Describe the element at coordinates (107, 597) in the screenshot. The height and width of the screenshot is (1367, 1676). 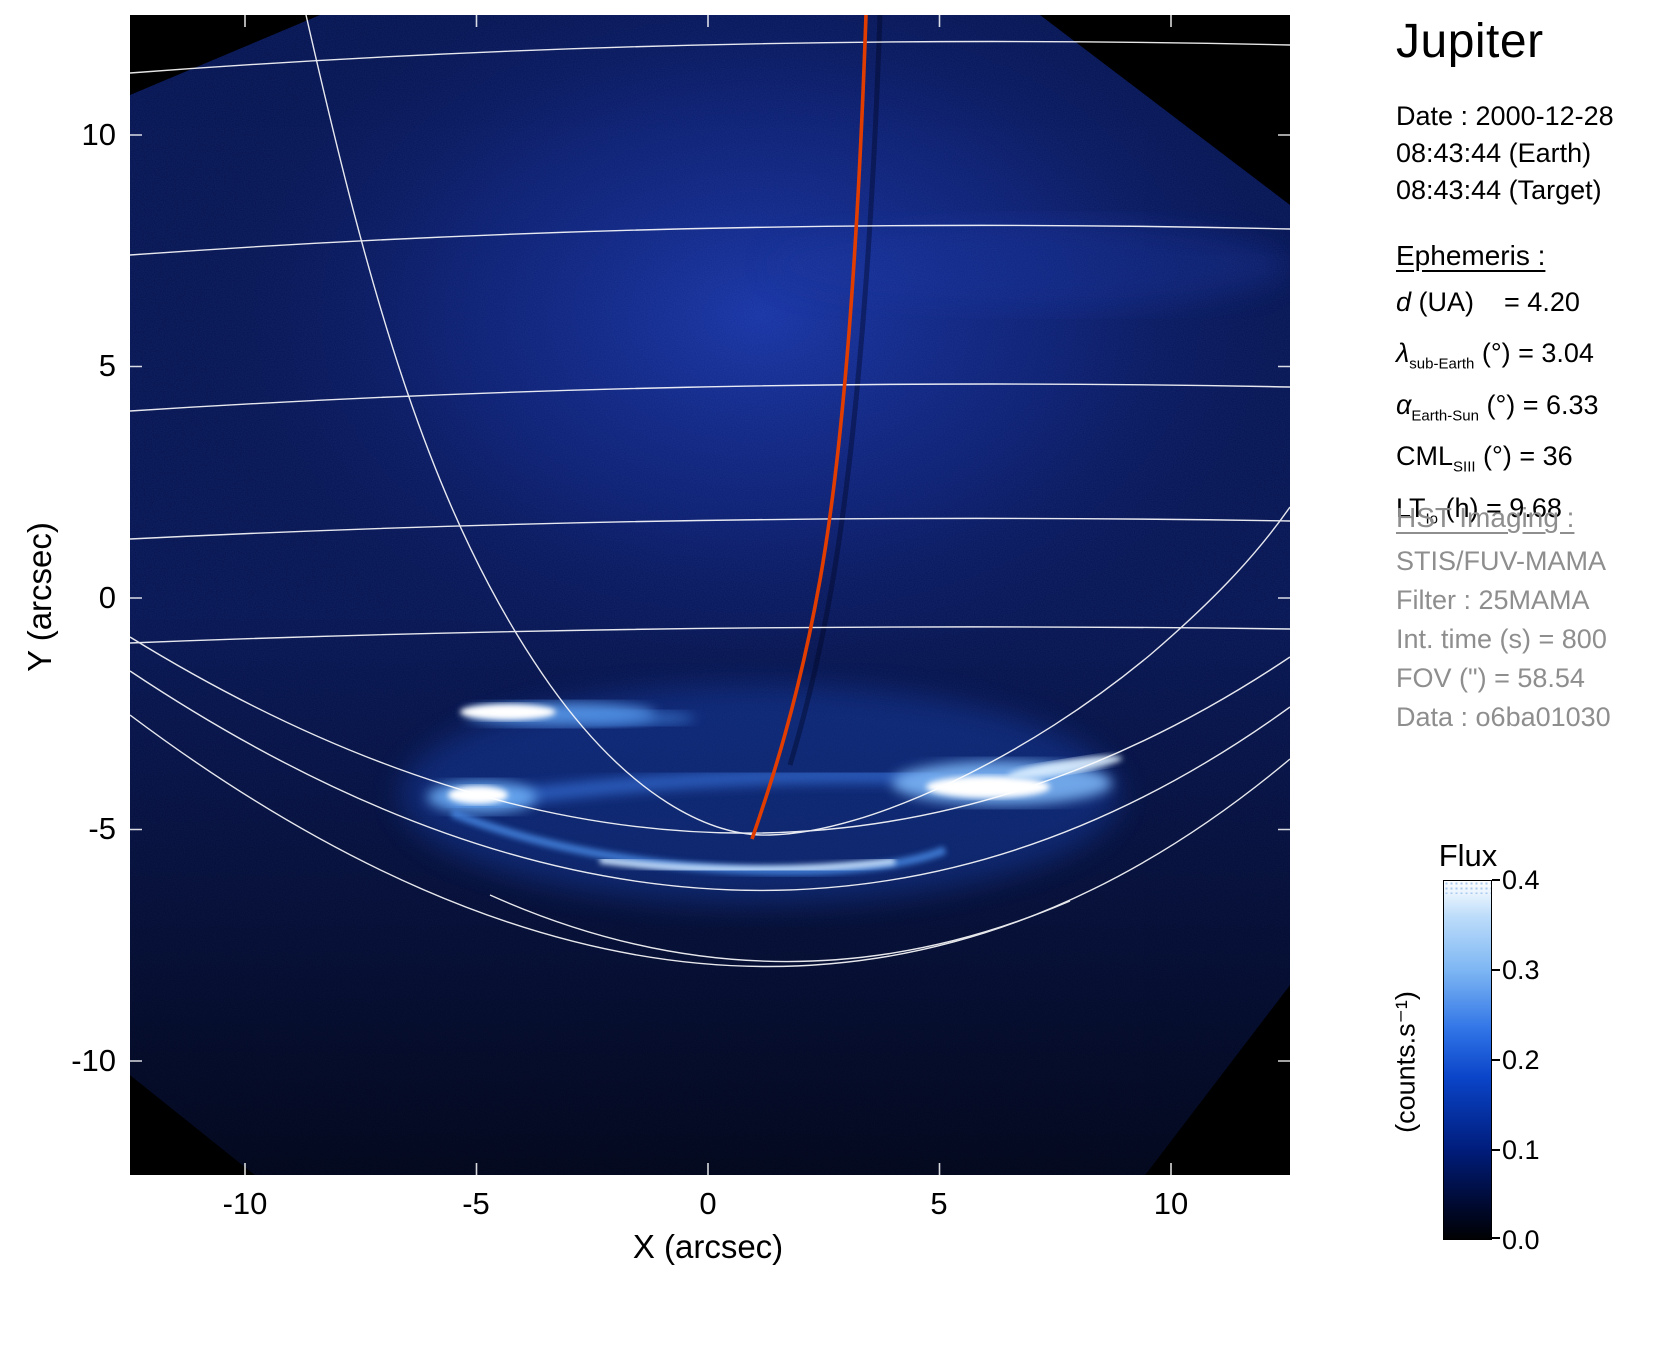
I see `y-tick-label: 0` at that location.